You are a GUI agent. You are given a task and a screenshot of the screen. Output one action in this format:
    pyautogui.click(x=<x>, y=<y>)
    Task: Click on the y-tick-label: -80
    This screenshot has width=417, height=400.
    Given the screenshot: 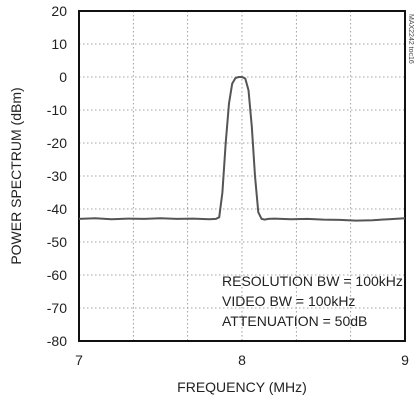 What is the action you would take?
    pyautogui.click(x=57, y=341)
    